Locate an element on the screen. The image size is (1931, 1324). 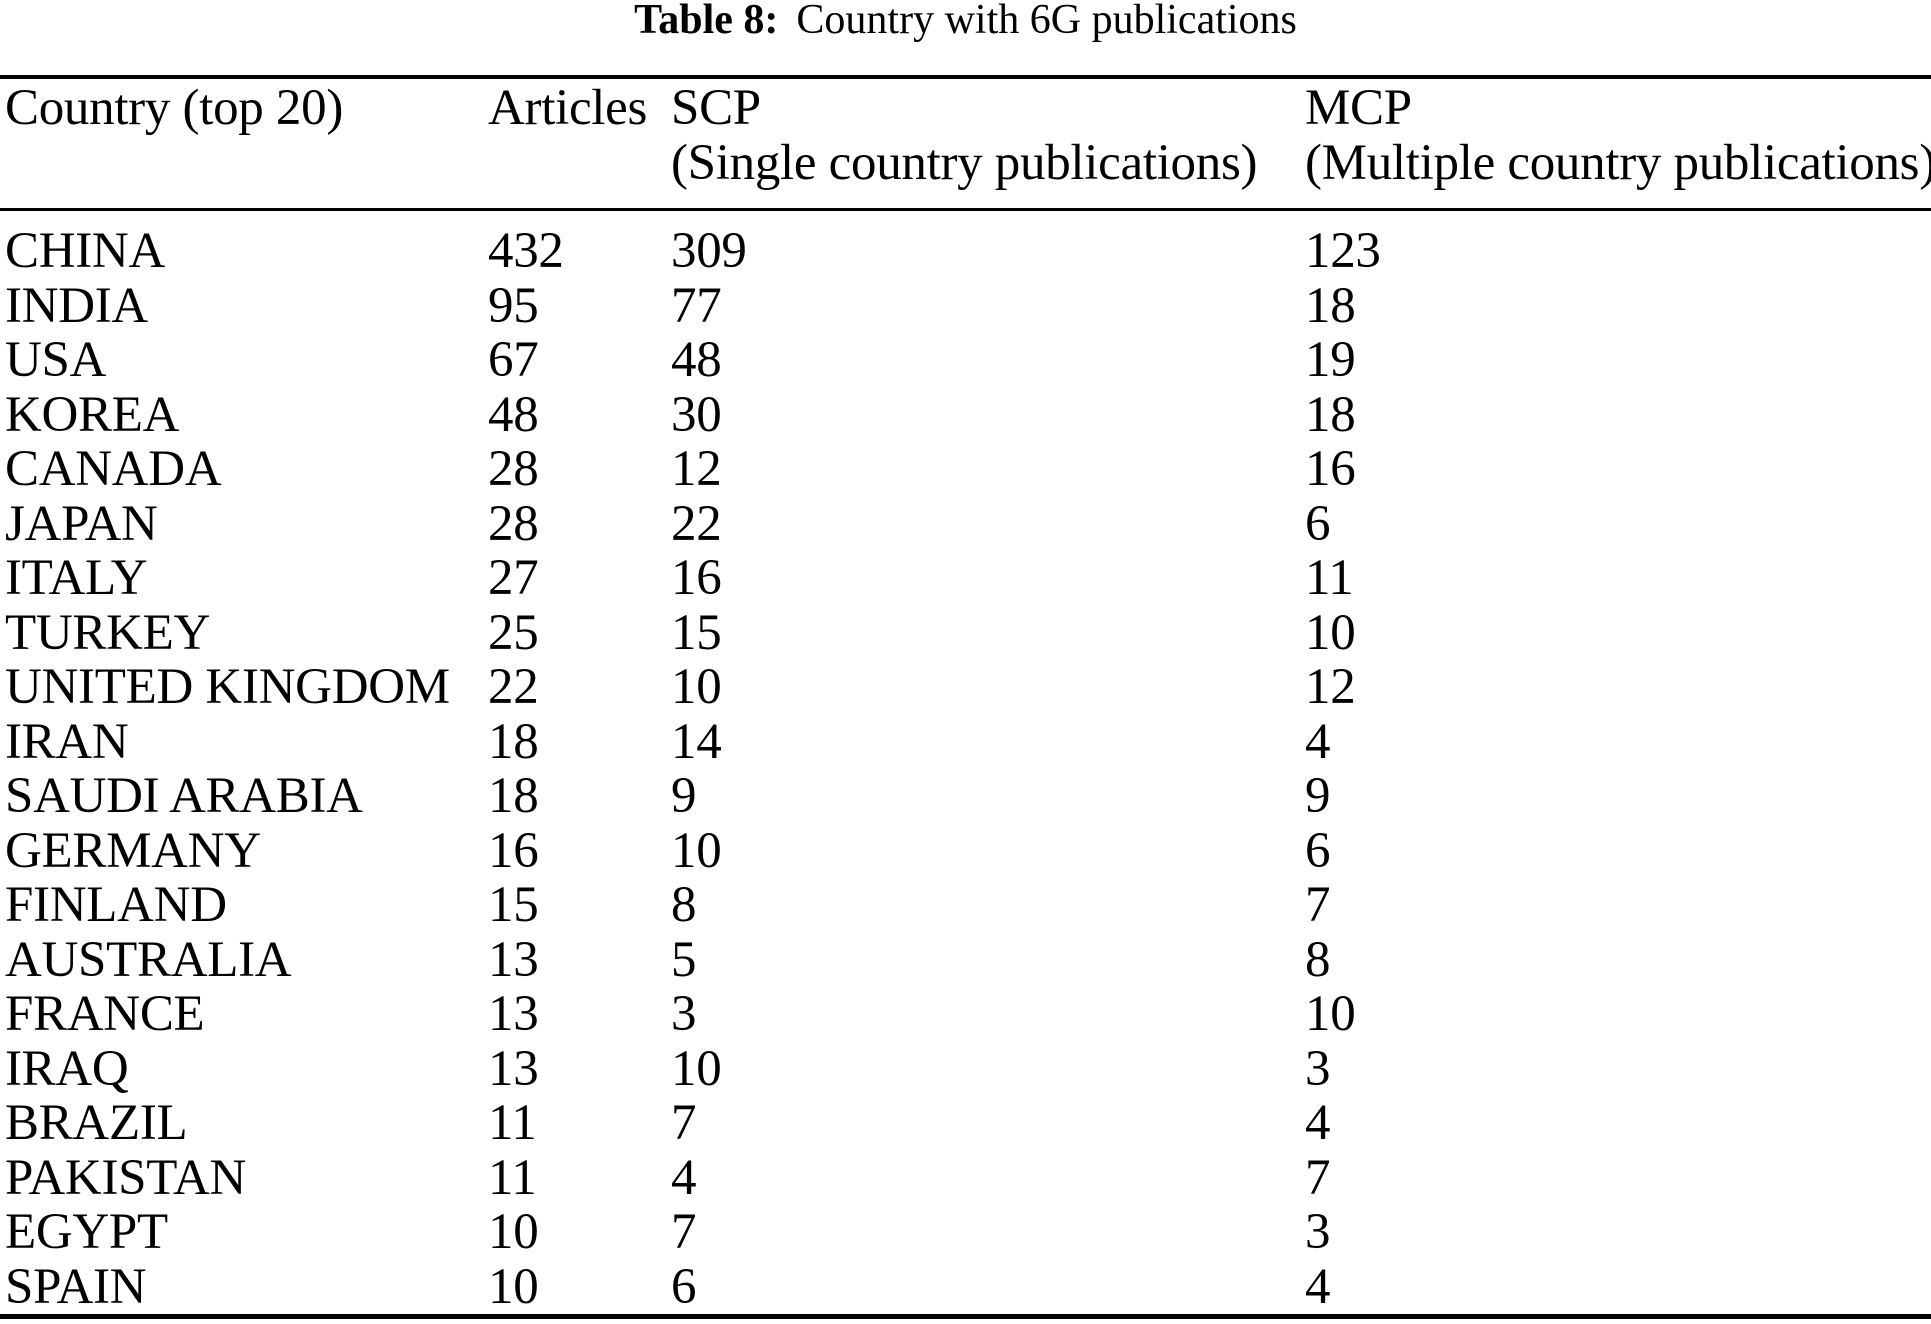
country-cell: GERMANY is located at coordinates (133, 850).